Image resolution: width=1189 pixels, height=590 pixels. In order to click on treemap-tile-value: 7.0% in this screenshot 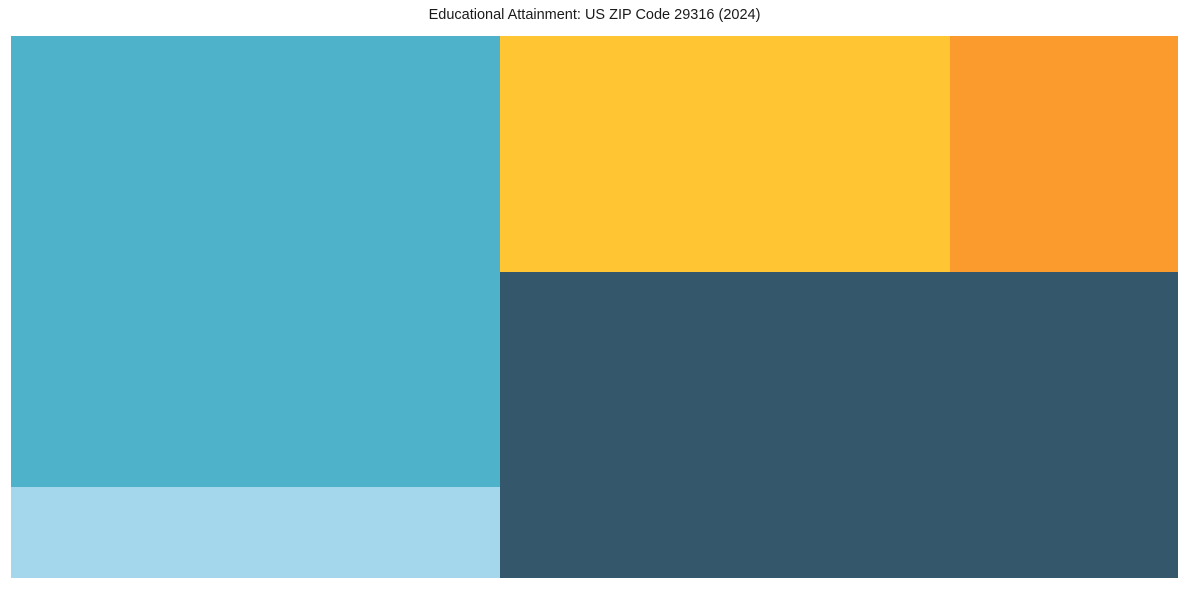, I will do `click(31, 516)`.